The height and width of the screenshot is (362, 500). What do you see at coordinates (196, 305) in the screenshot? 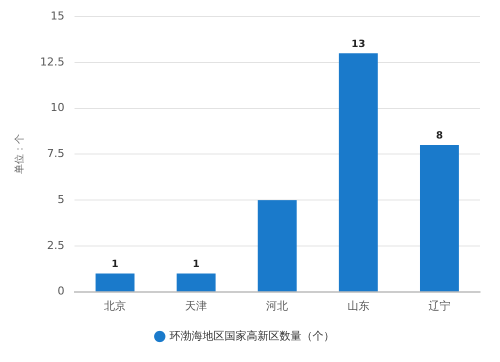
I see `x-tick-label: 天津` at bounding box center [196, 305].